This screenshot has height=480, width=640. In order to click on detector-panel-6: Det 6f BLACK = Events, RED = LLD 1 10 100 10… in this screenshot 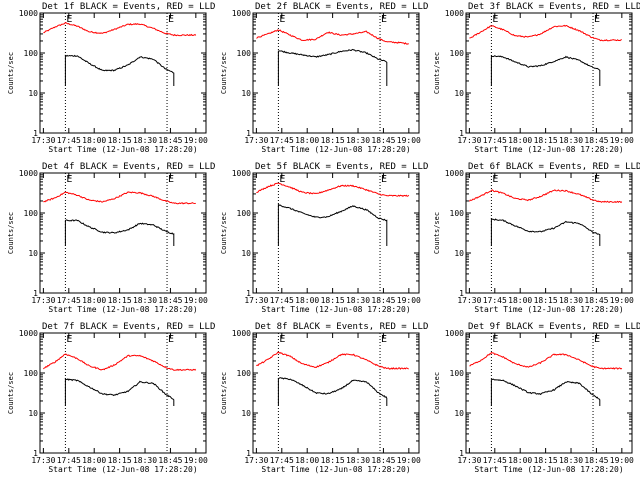, I will do `click(536, 238)`.